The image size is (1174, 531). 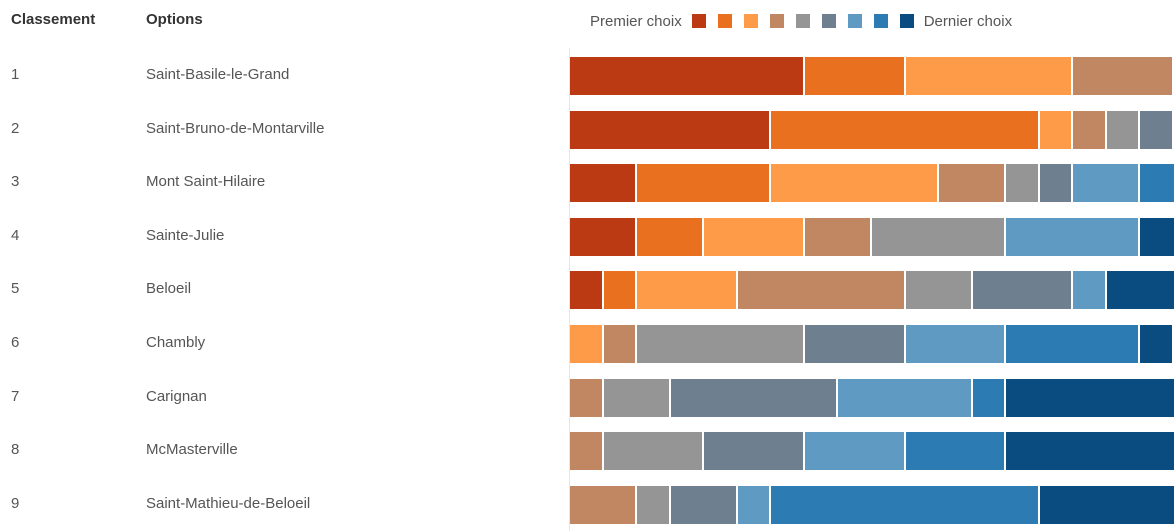 I want to click on legend: Premier choix Dernier choix, so click(x=801, y=21).